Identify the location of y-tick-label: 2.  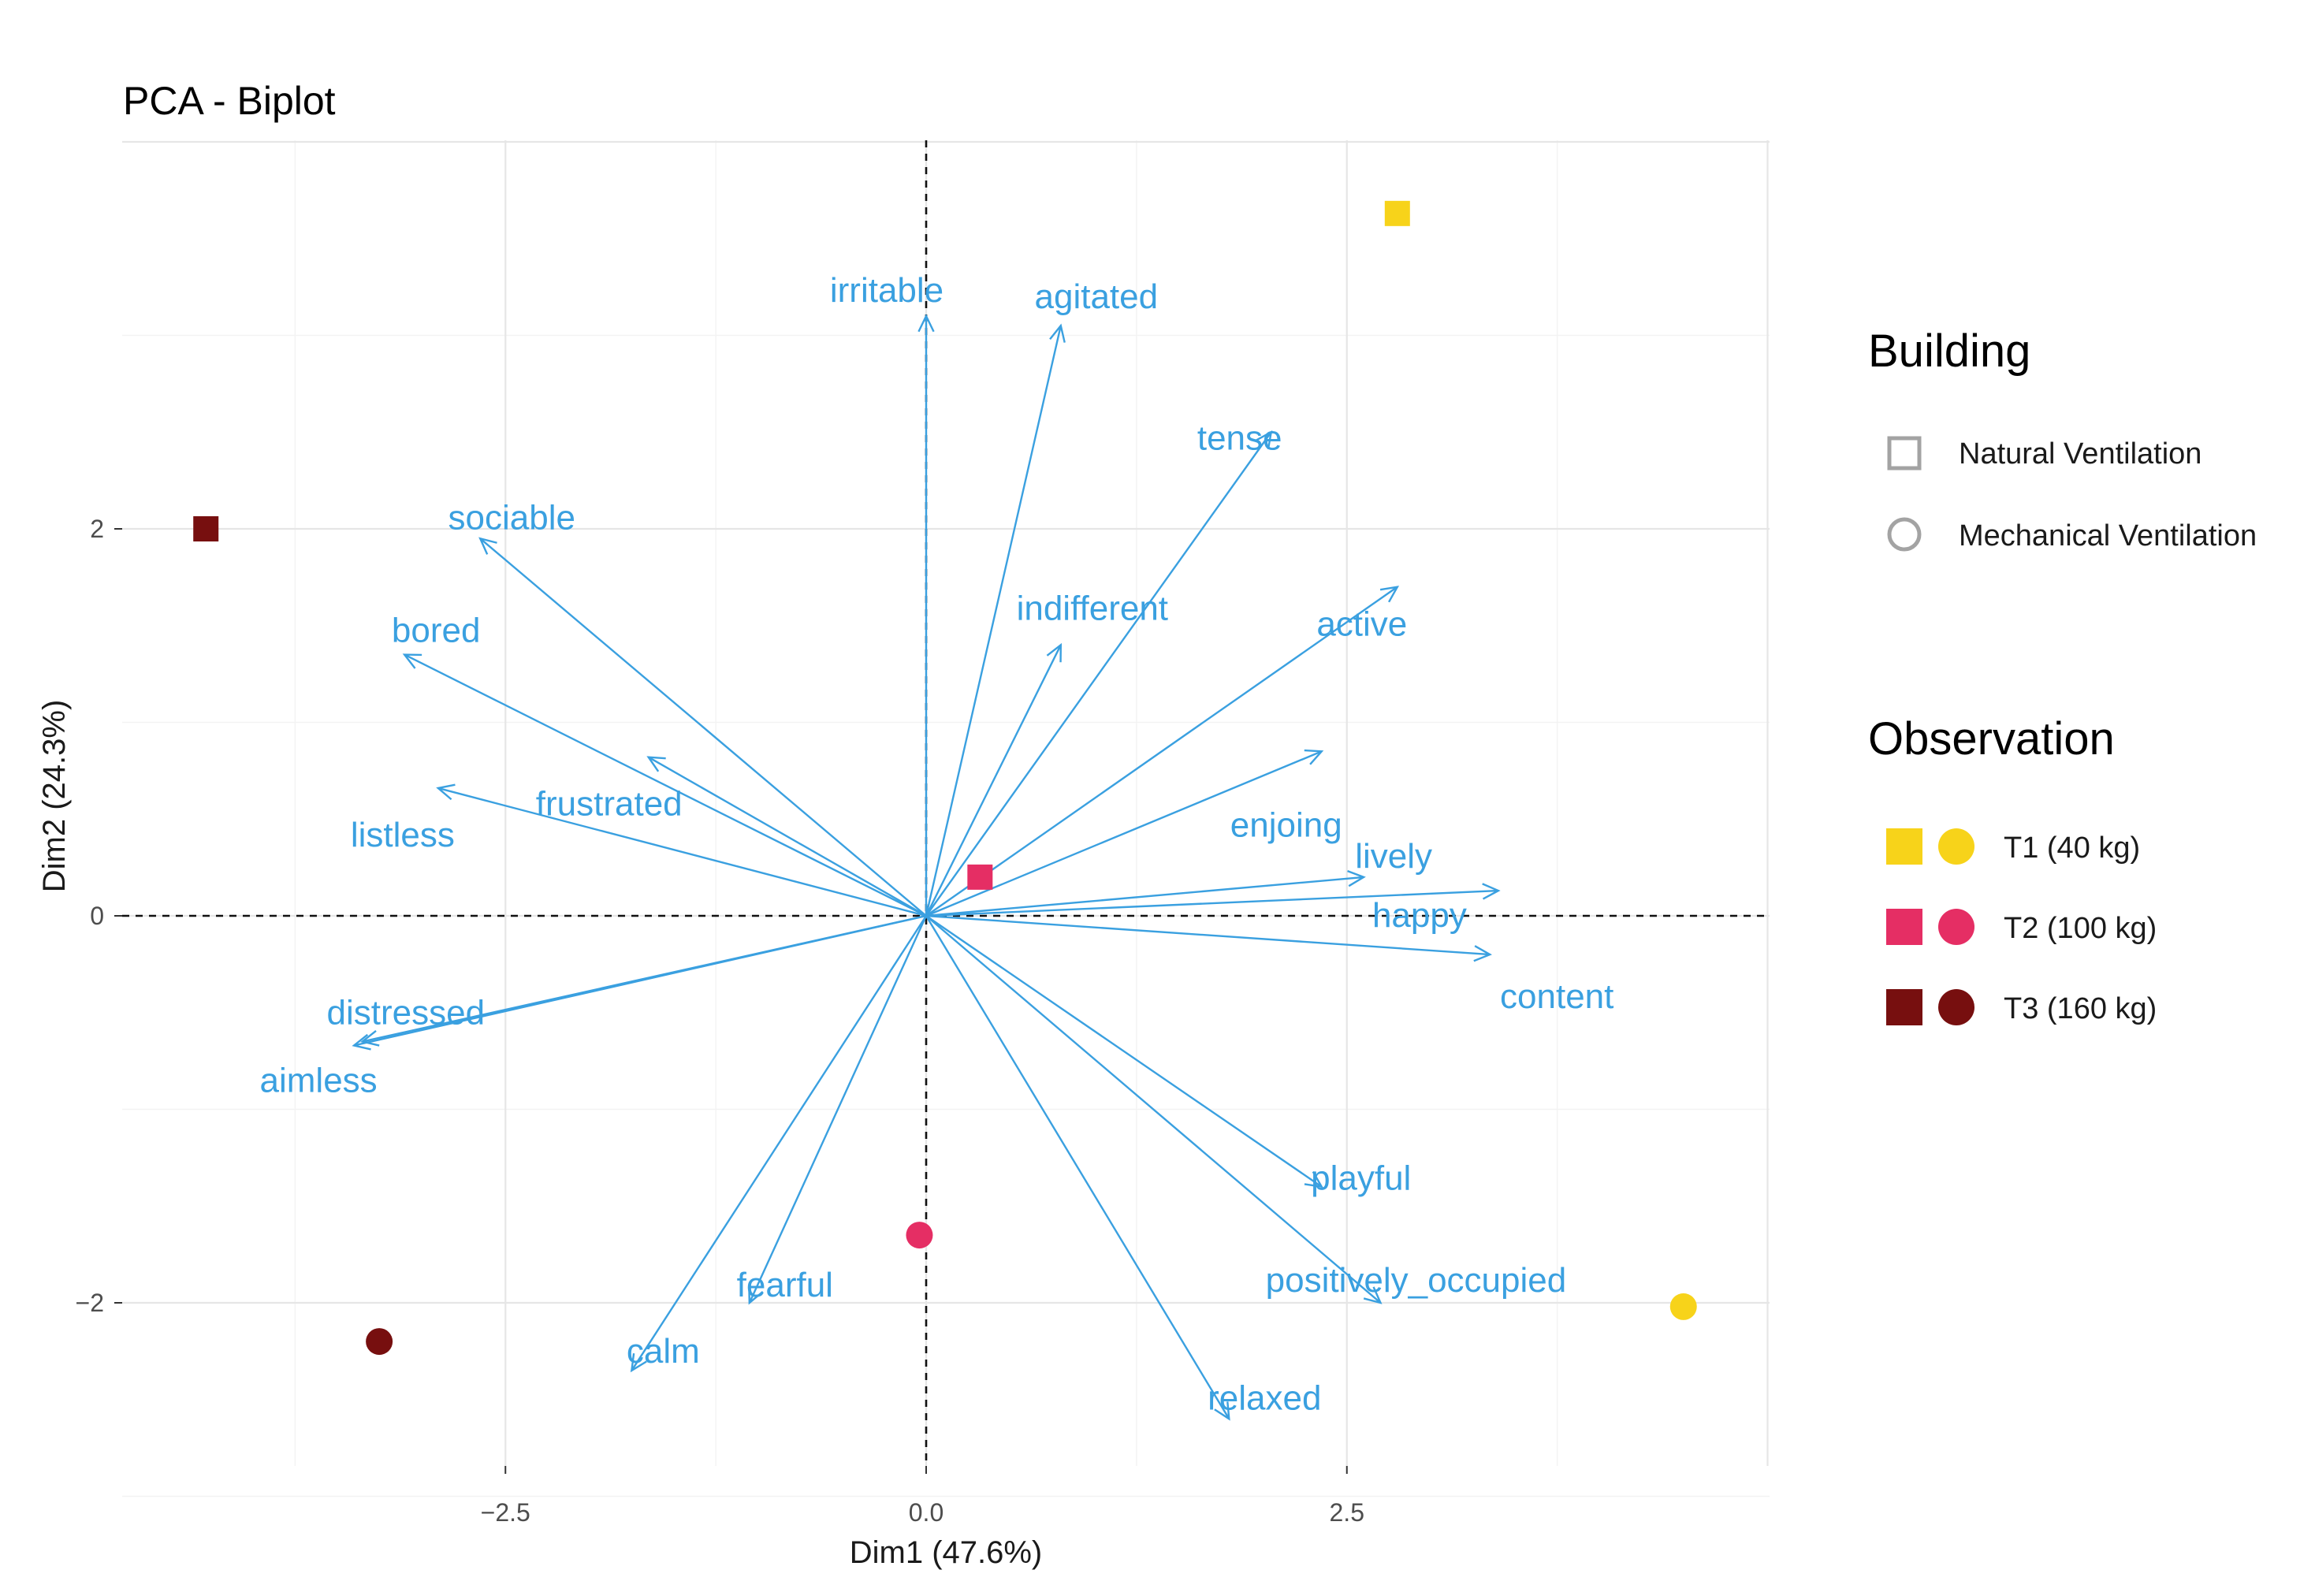
(97, 529).